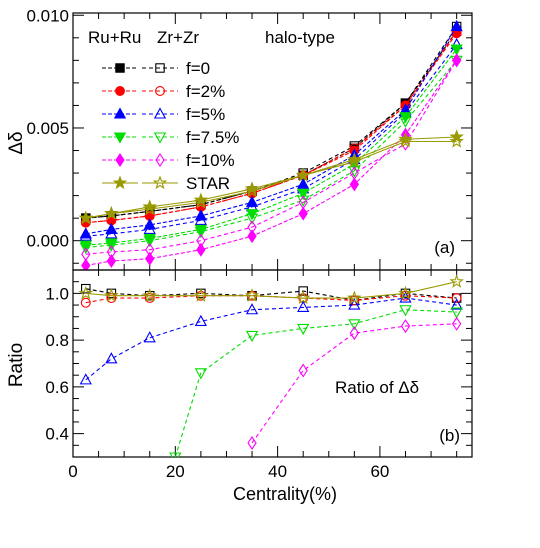 This screenshot has height=548, width=540. Describe the element at coordinates (300, 37) in the screenshot. I see `panel-a-annotation: halo-type` at that location.